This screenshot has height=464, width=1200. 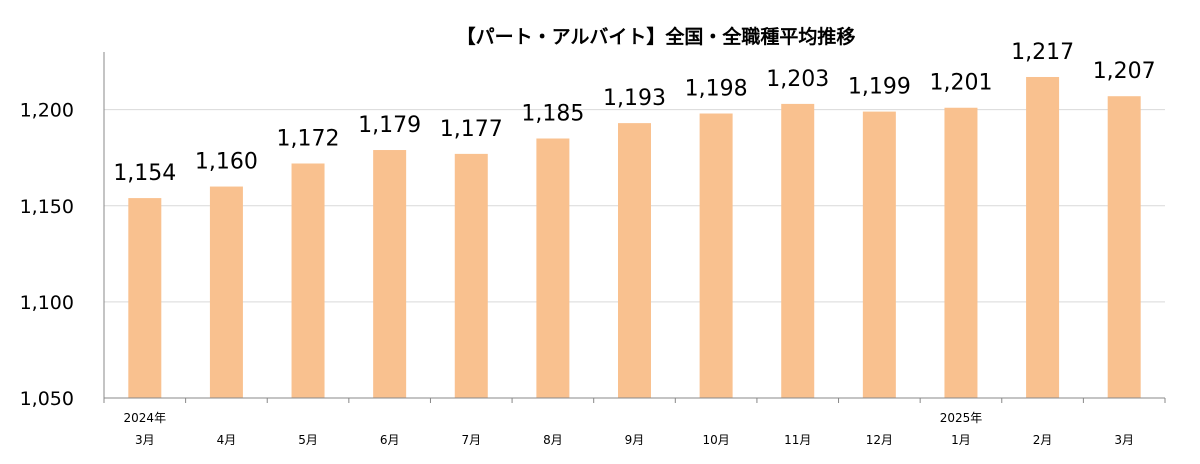 I want to click on chart-title: 【パート・アルバイト】全国・全職種平均推移, so click(x=656, y=36).